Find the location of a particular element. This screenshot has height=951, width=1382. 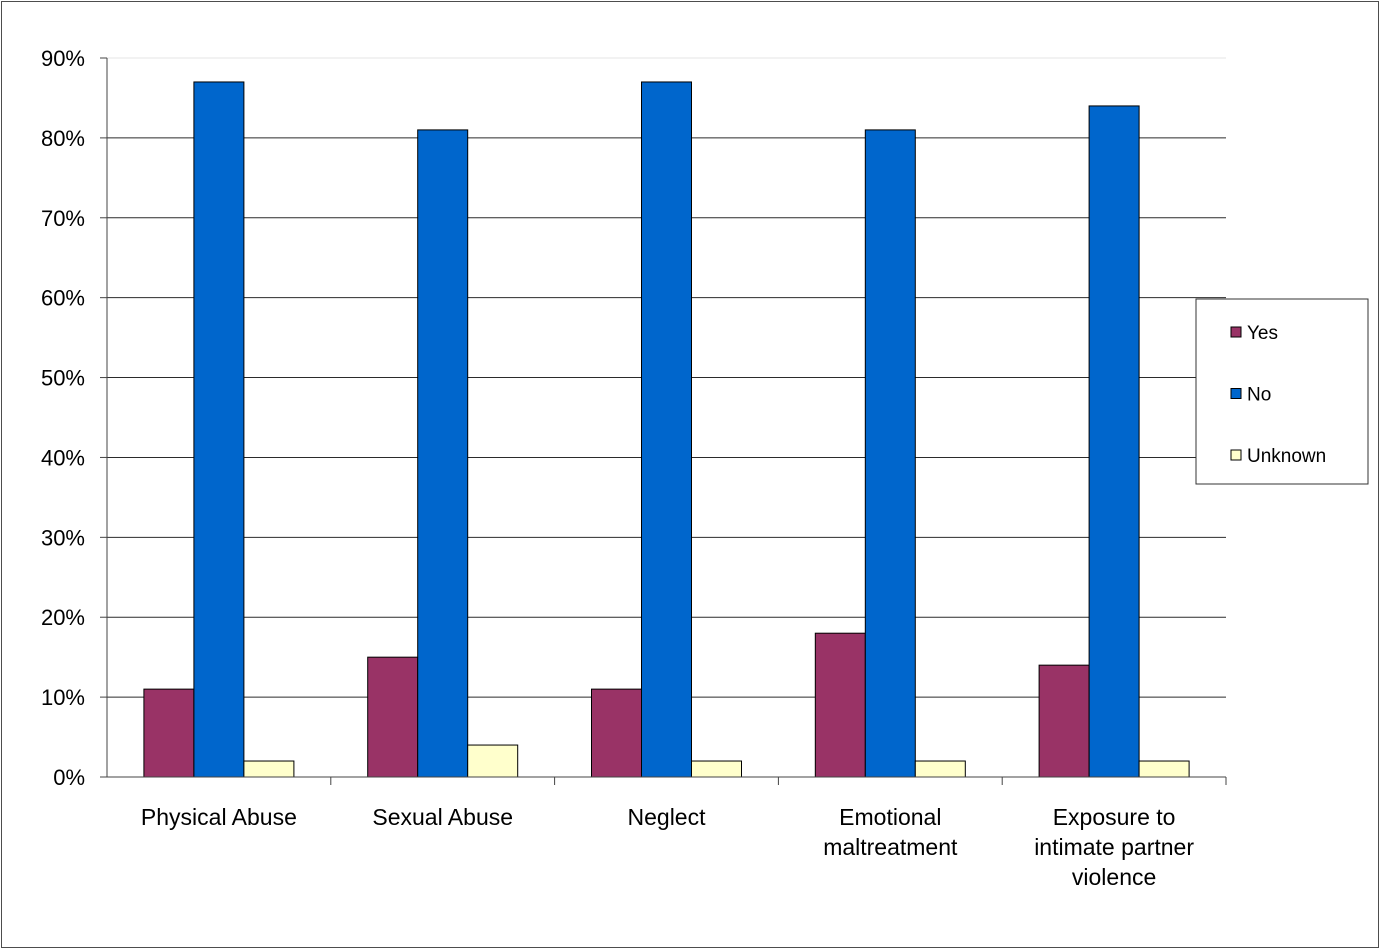

x-category-label-line: intimate partner is located at coordinates (1114, 847).